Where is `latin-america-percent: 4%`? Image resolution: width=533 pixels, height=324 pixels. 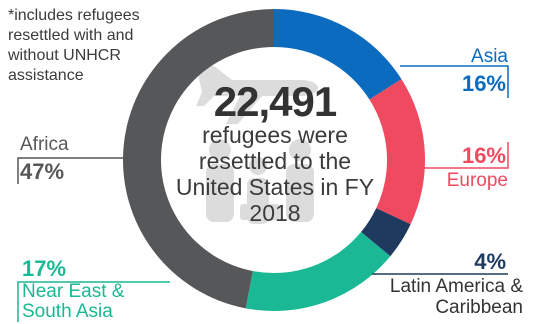
latin-america-percent: 4% is located at coordinates (490, 261).